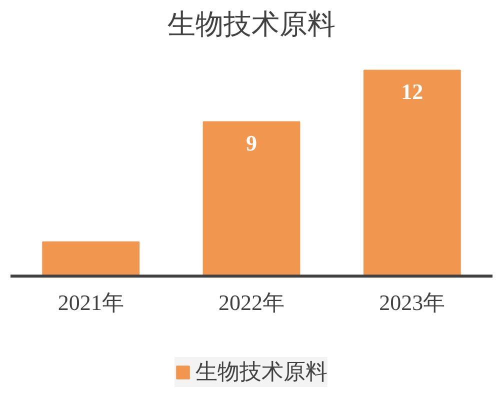  Describe the element at coordinates (252, 24) in the screenshot. I see `chart-title: 生物技术原料` at that location.